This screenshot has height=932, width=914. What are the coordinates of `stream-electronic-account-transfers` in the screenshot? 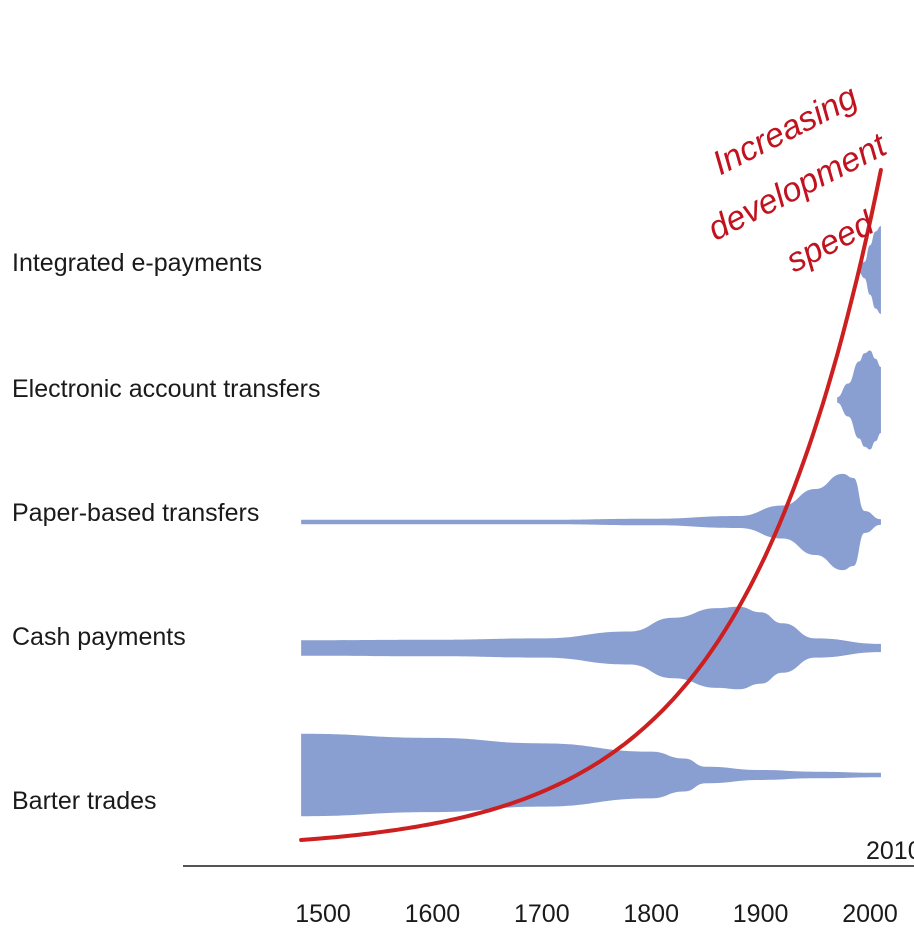 It's located at (859, 400).